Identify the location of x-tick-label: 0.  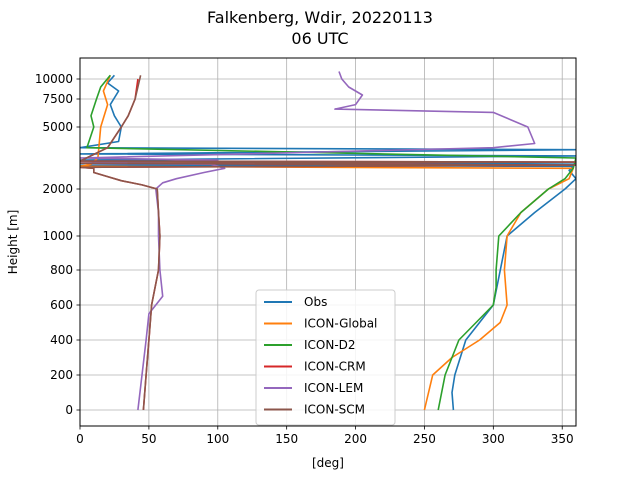
(80, 439).